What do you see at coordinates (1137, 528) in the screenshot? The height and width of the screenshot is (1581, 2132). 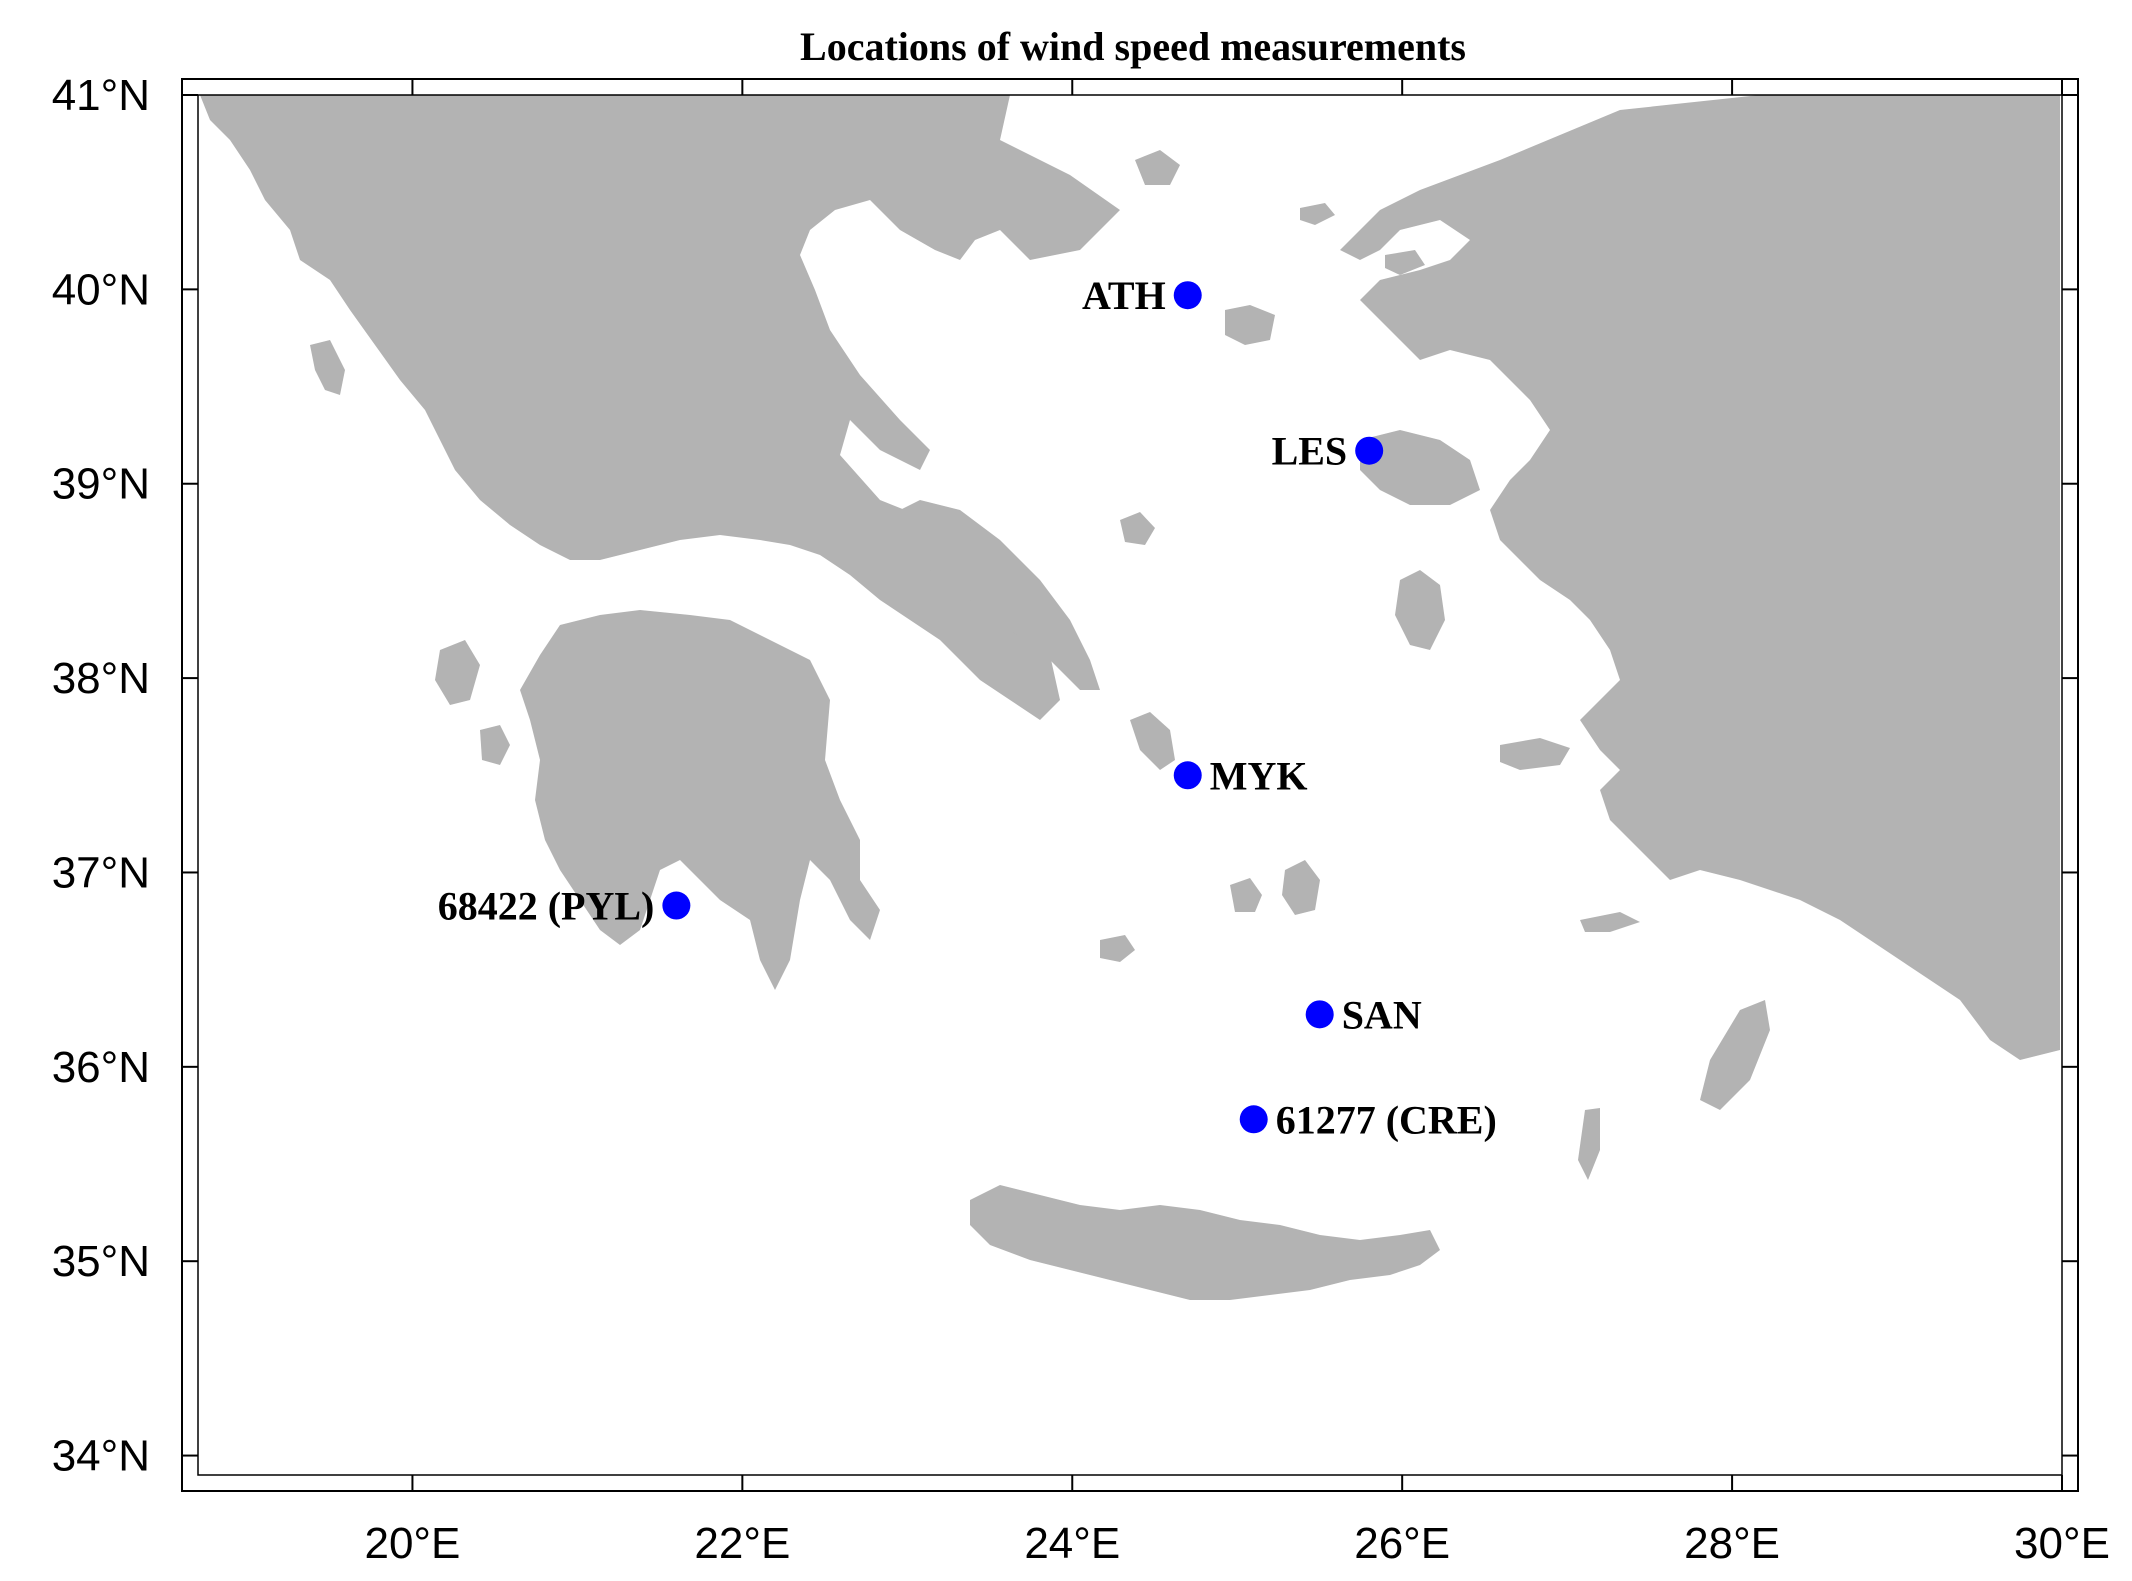 I see `land-skyros` at bounding box center [1137, 528].